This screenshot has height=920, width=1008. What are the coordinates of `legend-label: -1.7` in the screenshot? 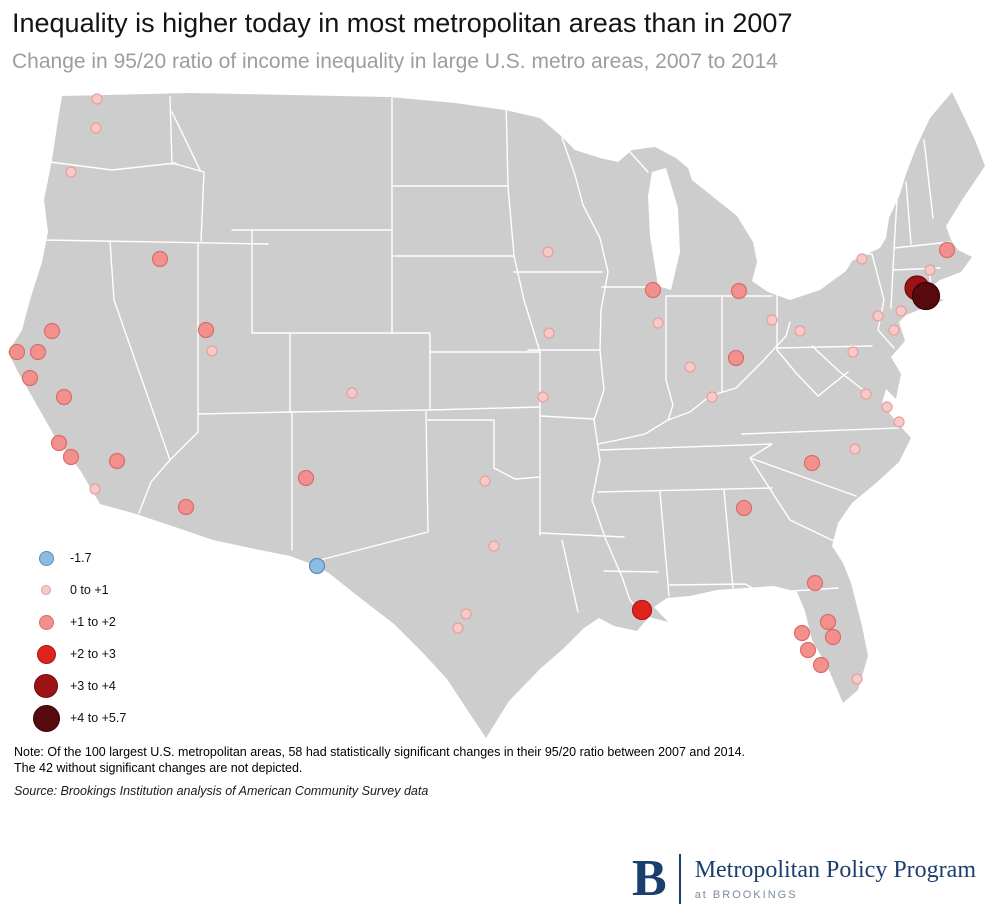 It's located at (81, 558).